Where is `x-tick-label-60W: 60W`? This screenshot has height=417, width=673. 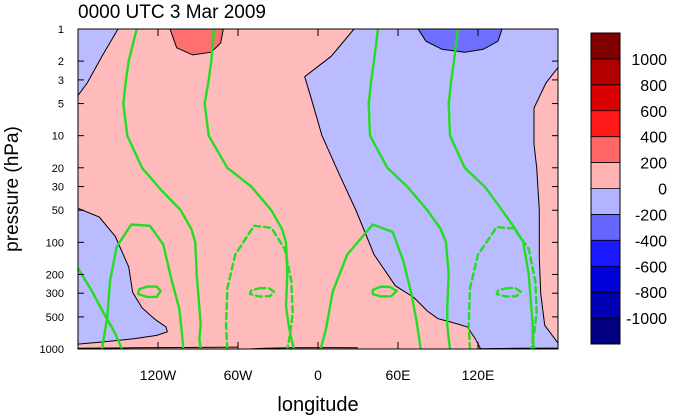
x-tick-label-60W: 60W is located at coordinates (239, 375).